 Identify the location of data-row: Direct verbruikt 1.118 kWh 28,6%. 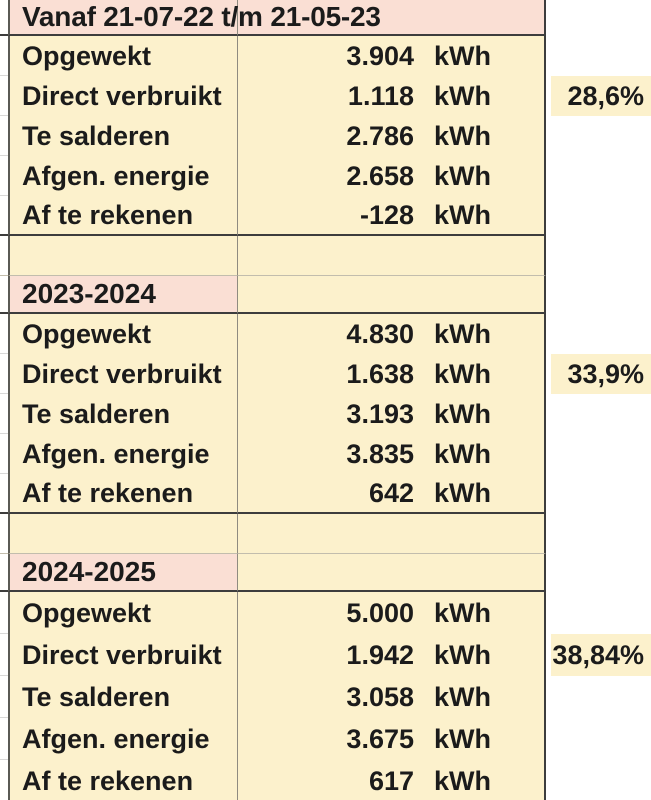
(325, 96).